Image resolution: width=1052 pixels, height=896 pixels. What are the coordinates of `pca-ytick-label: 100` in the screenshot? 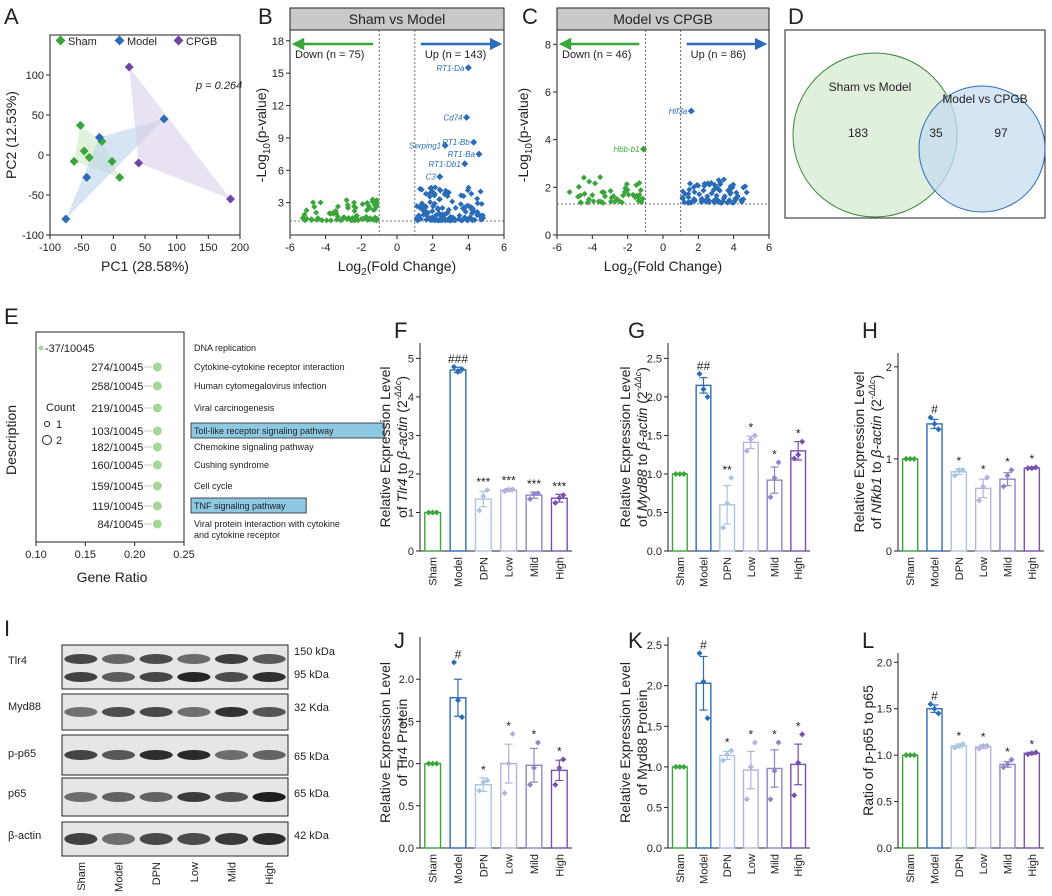 It's located at (35, 76).